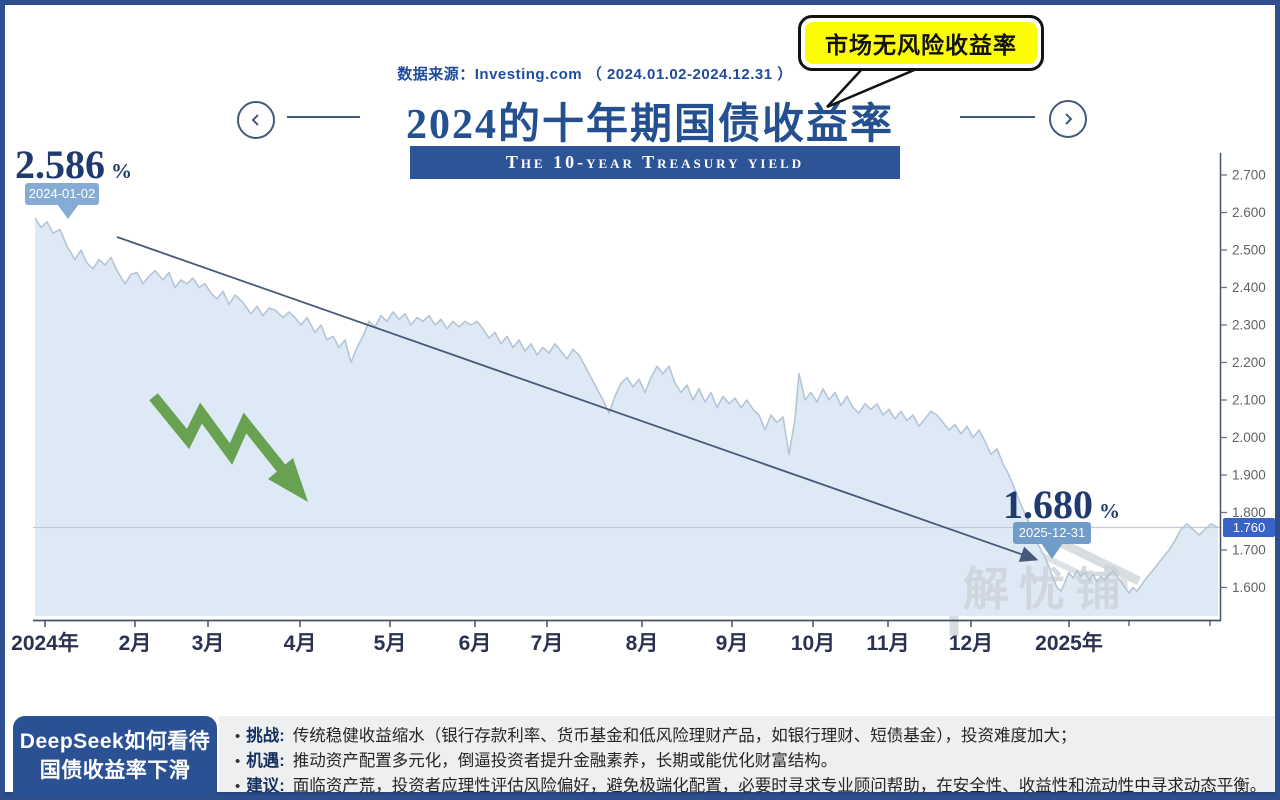 This screenshot has height=800, width=1280. What do you see at coordinates (1249, 437) in the screenshot?
I see `svg-text: 2.000` at bounding box center [1249, 437].